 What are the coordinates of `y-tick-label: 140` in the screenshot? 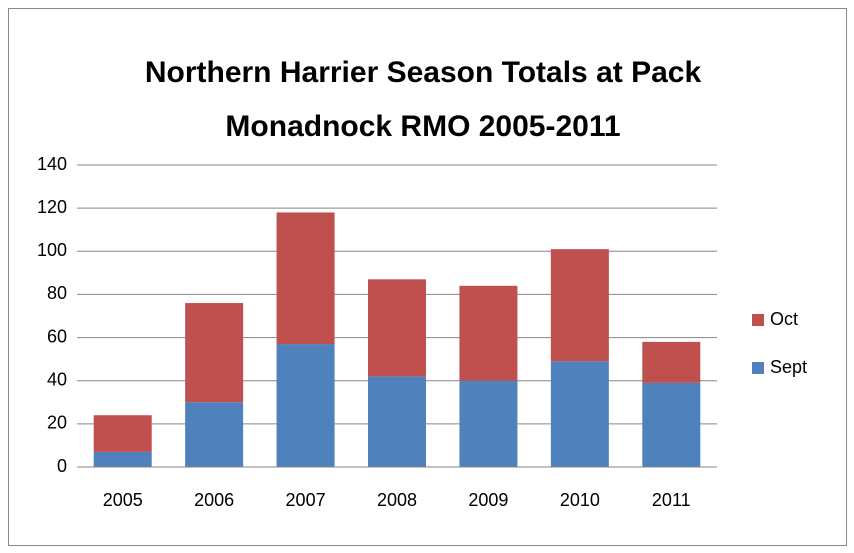 It's located at (52, 164).